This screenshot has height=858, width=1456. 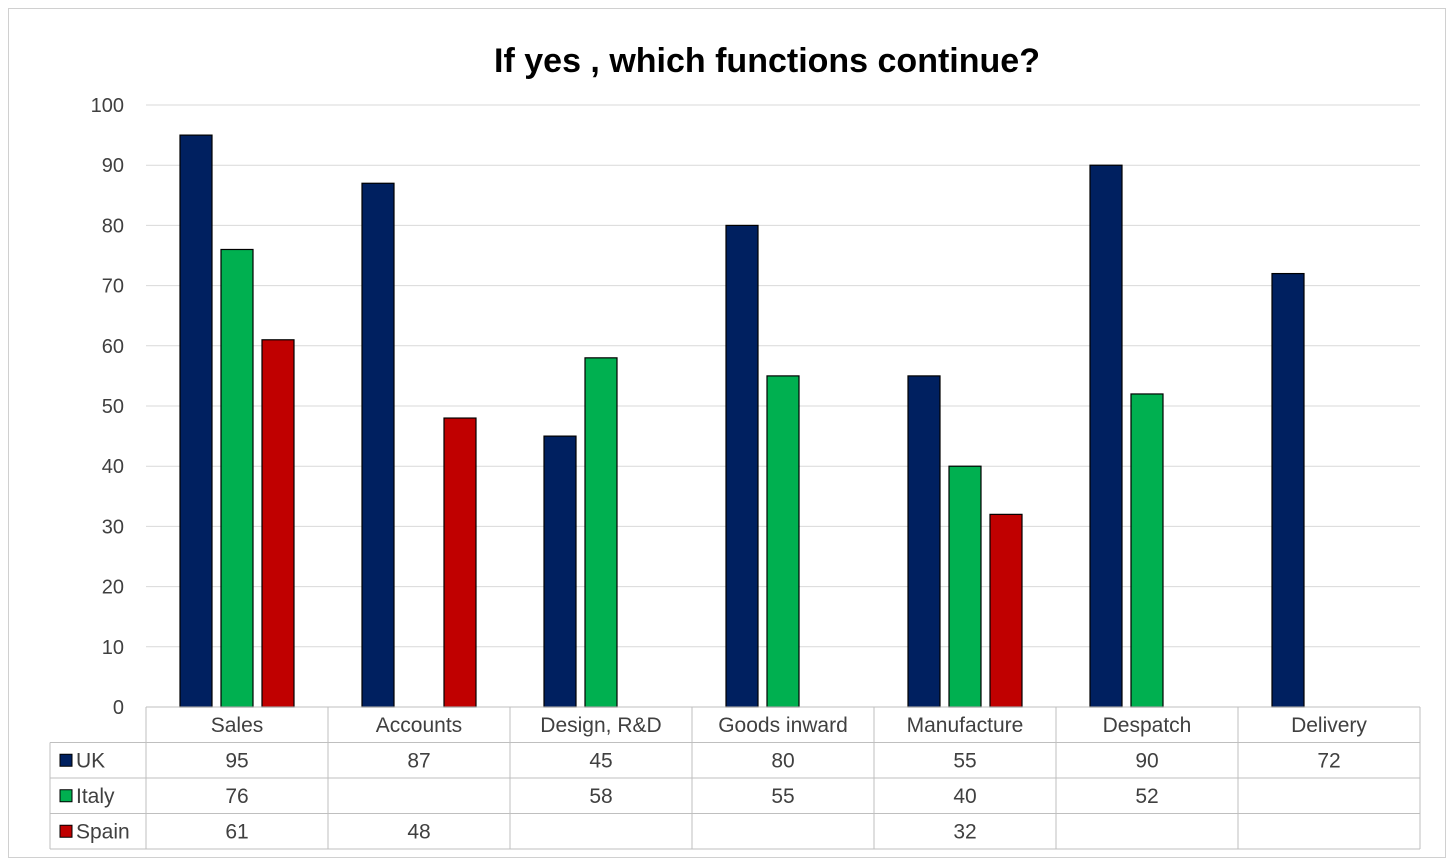 I want to click on data-label: 52, so click(x=1146, y=796).